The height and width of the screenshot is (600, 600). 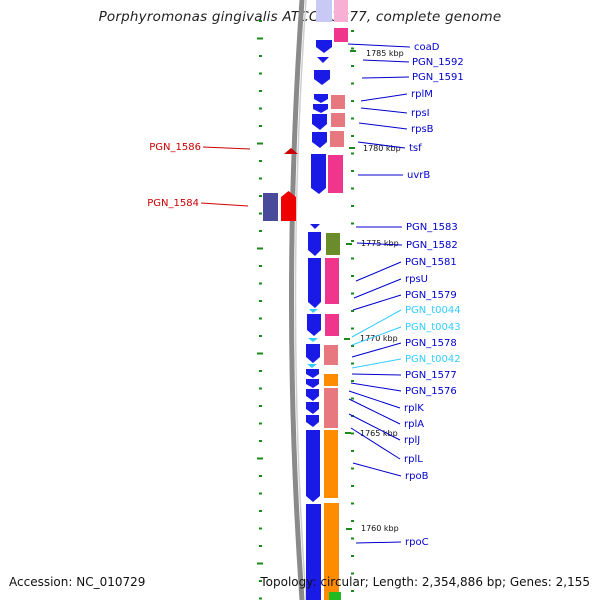 I want to click on gene-label: rpoC, so click(x=417, y=542).